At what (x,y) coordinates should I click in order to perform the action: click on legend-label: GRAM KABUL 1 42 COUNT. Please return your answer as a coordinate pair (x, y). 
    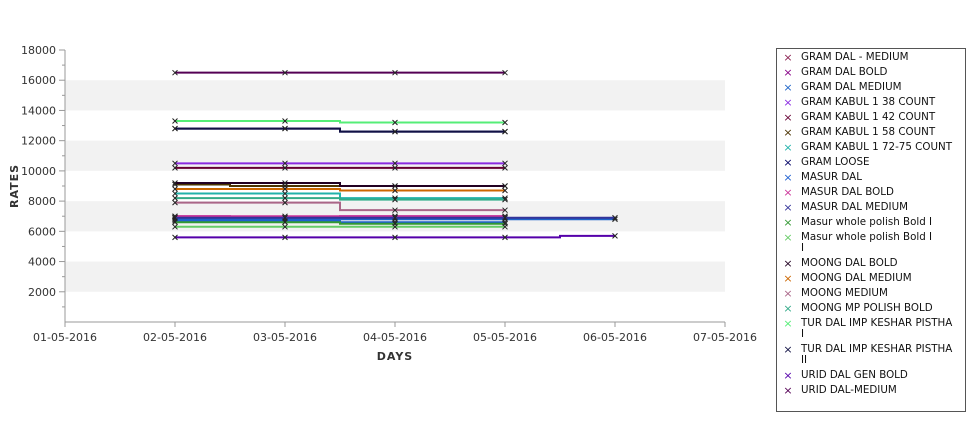
    Looking at the image, I should click on (868, 117).